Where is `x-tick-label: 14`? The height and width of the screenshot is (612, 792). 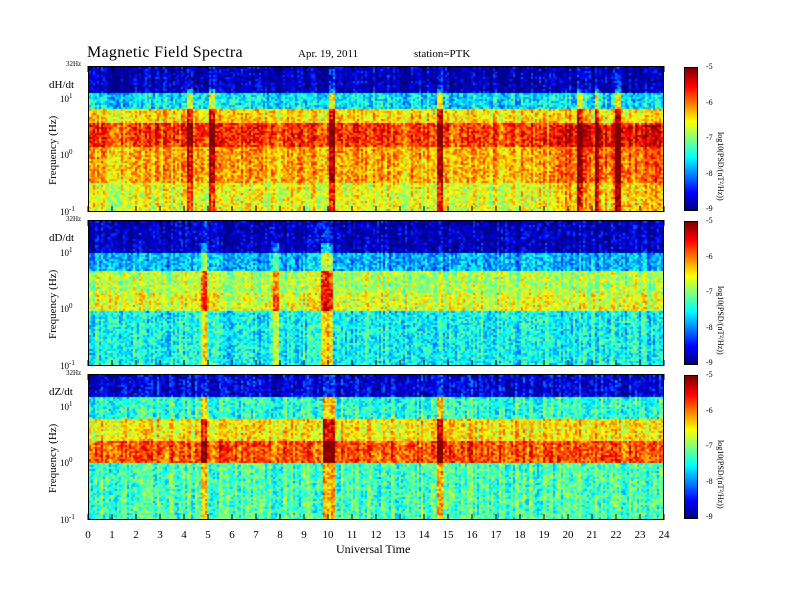 x-tick-label: 14 is located at coordinates (424, 535).